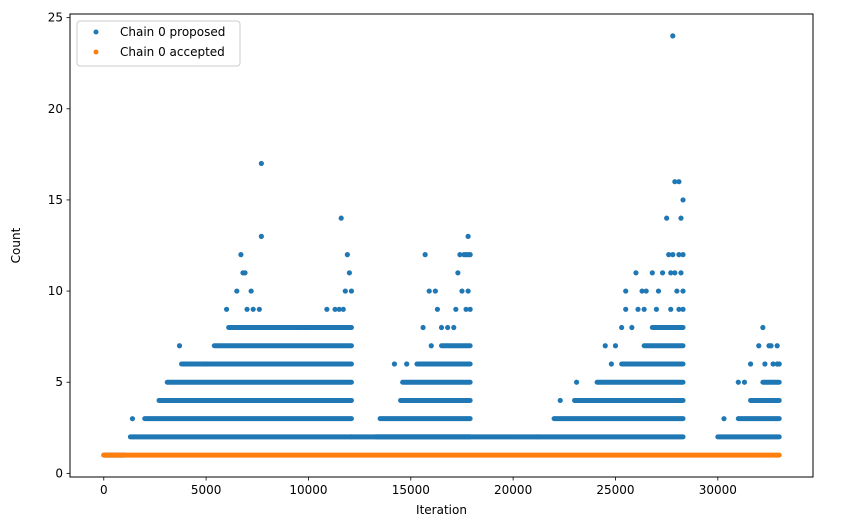 This screenshot has height=528, width=842. What do you see at coordinates (59, 382) in the screenshot?
I see `y-tick-label: 5` at bounding box center [59, 382].